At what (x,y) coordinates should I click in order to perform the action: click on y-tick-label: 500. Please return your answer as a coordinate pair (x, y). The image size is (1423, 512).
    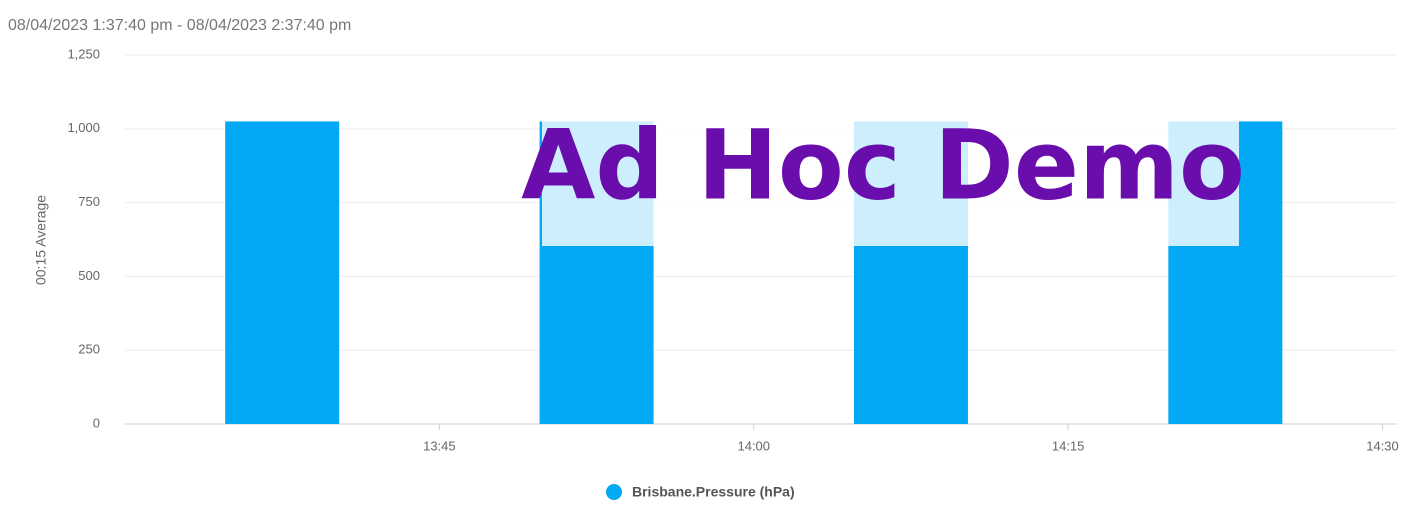
    Looking at the image, I should click on (89, 275).